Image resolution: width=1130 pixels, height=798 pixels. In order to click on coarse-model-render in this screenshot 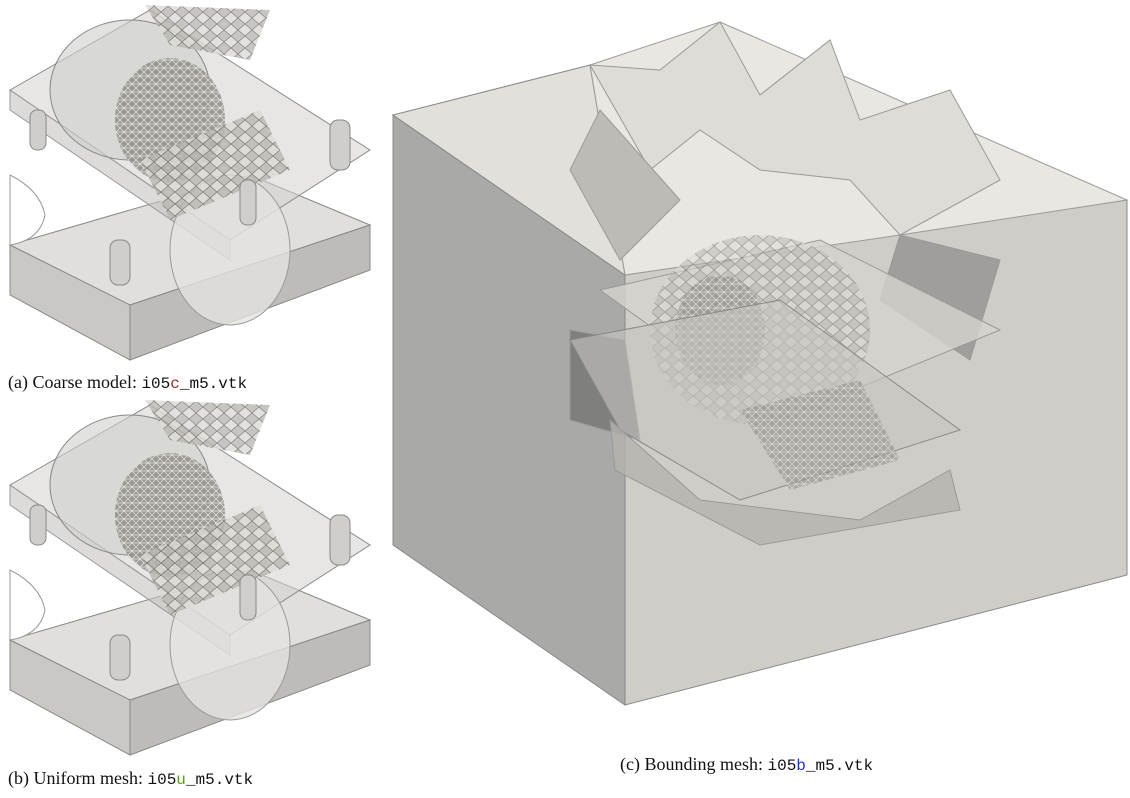, I will do `click(190, 182)`.